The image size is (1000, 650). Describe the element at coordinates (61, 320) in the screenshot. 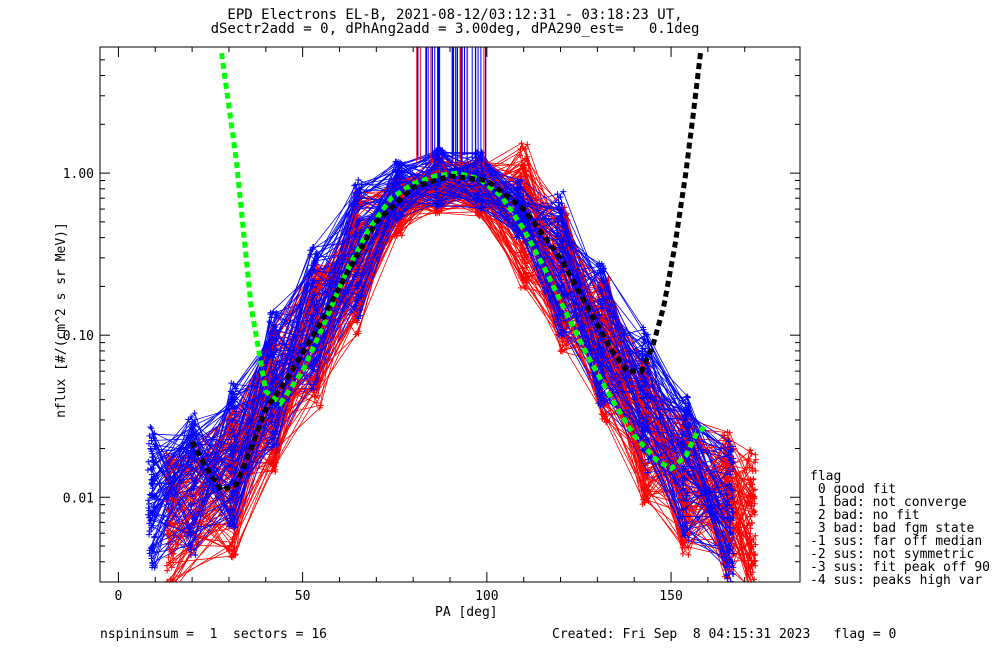

I see `y-axis-label: nflux [#/(cm^2 s sr MeV)]` at that location.